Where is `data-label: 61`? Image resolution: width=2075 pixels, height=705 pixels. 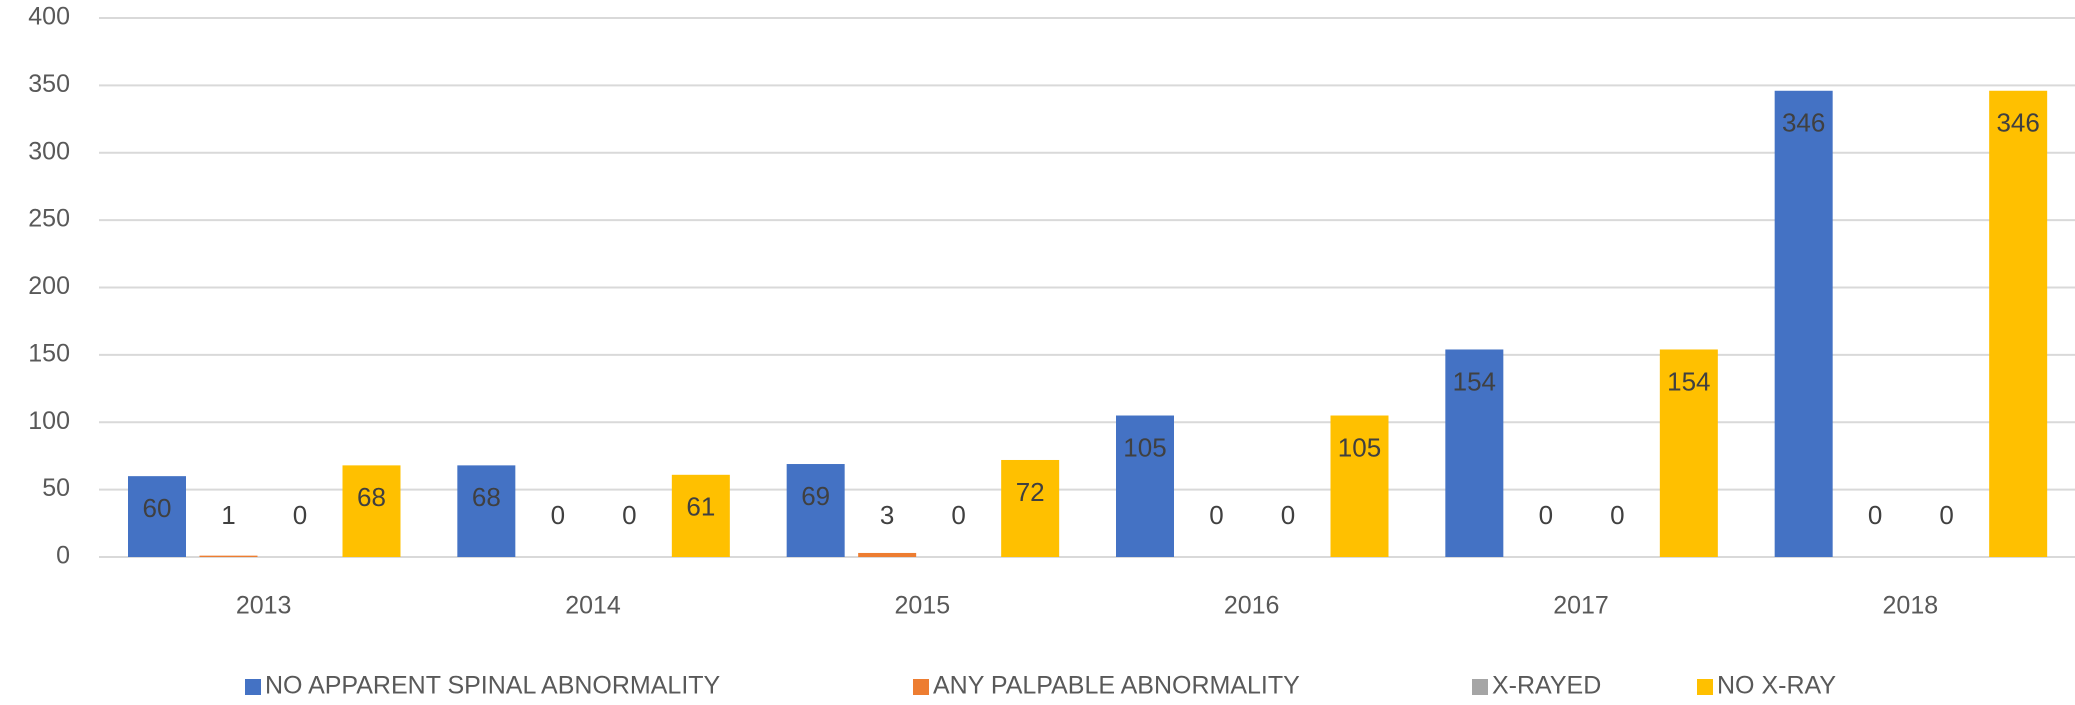
data-label: 61 is located at coordinates (700, 507).